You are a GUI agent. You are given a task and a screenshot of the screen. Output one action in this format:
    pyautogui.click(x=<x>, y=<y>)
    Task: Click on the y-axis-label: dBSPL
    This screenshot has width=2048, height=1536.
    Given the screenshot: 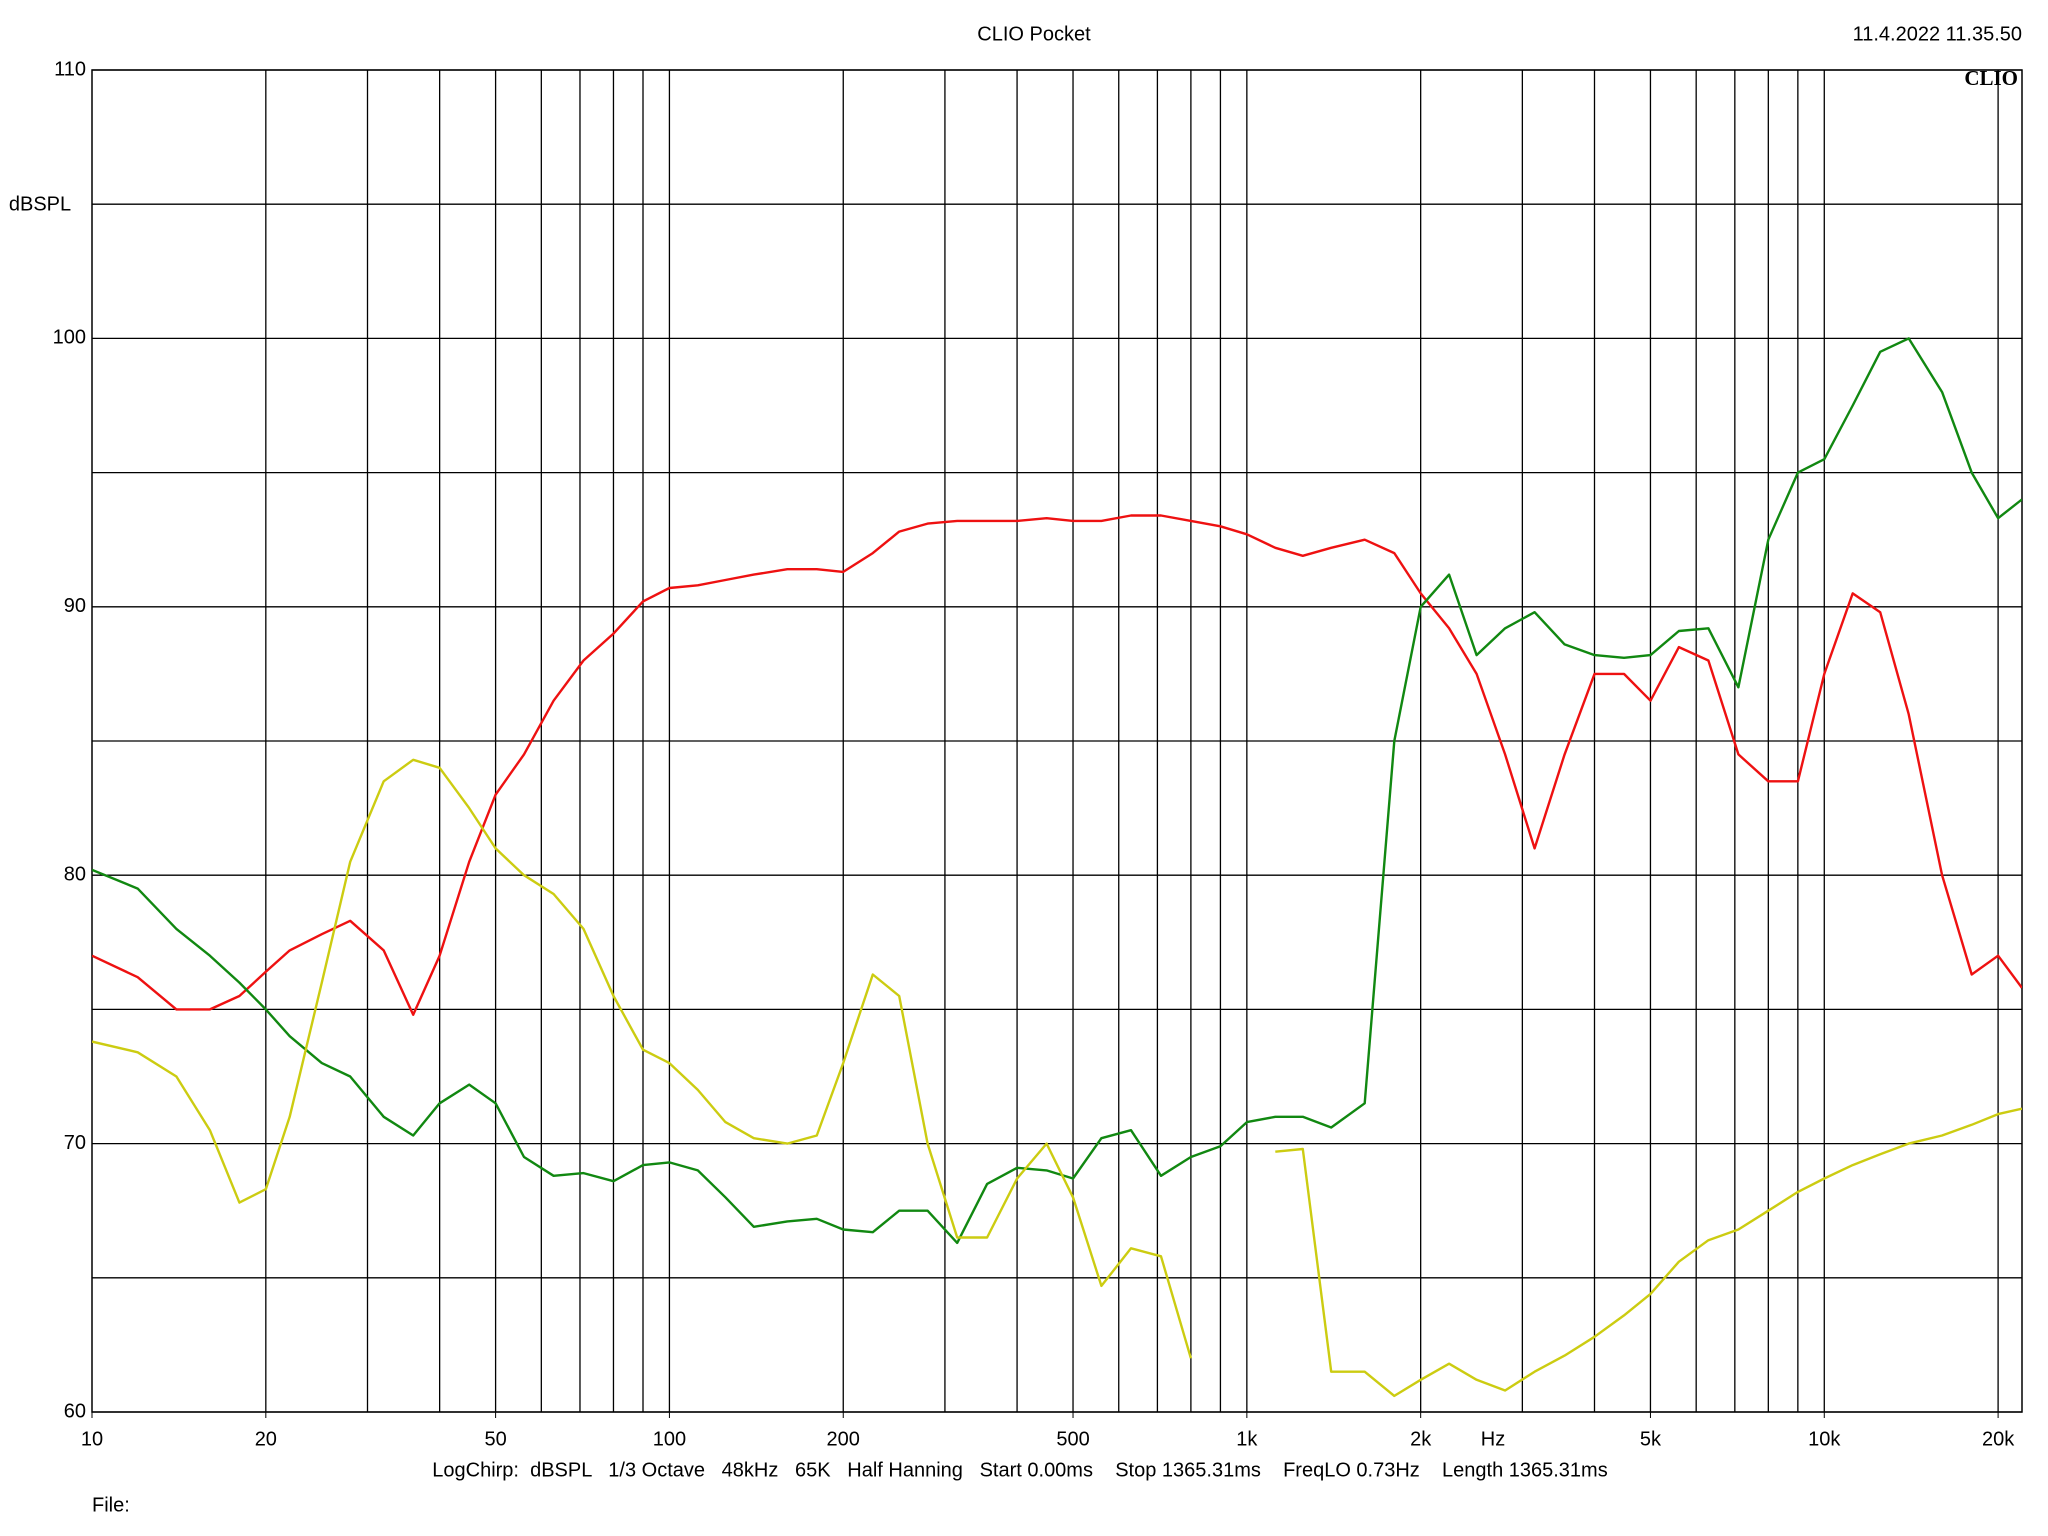 What is the action you would take?
    pyautogui.click(x=40, y=204)
    